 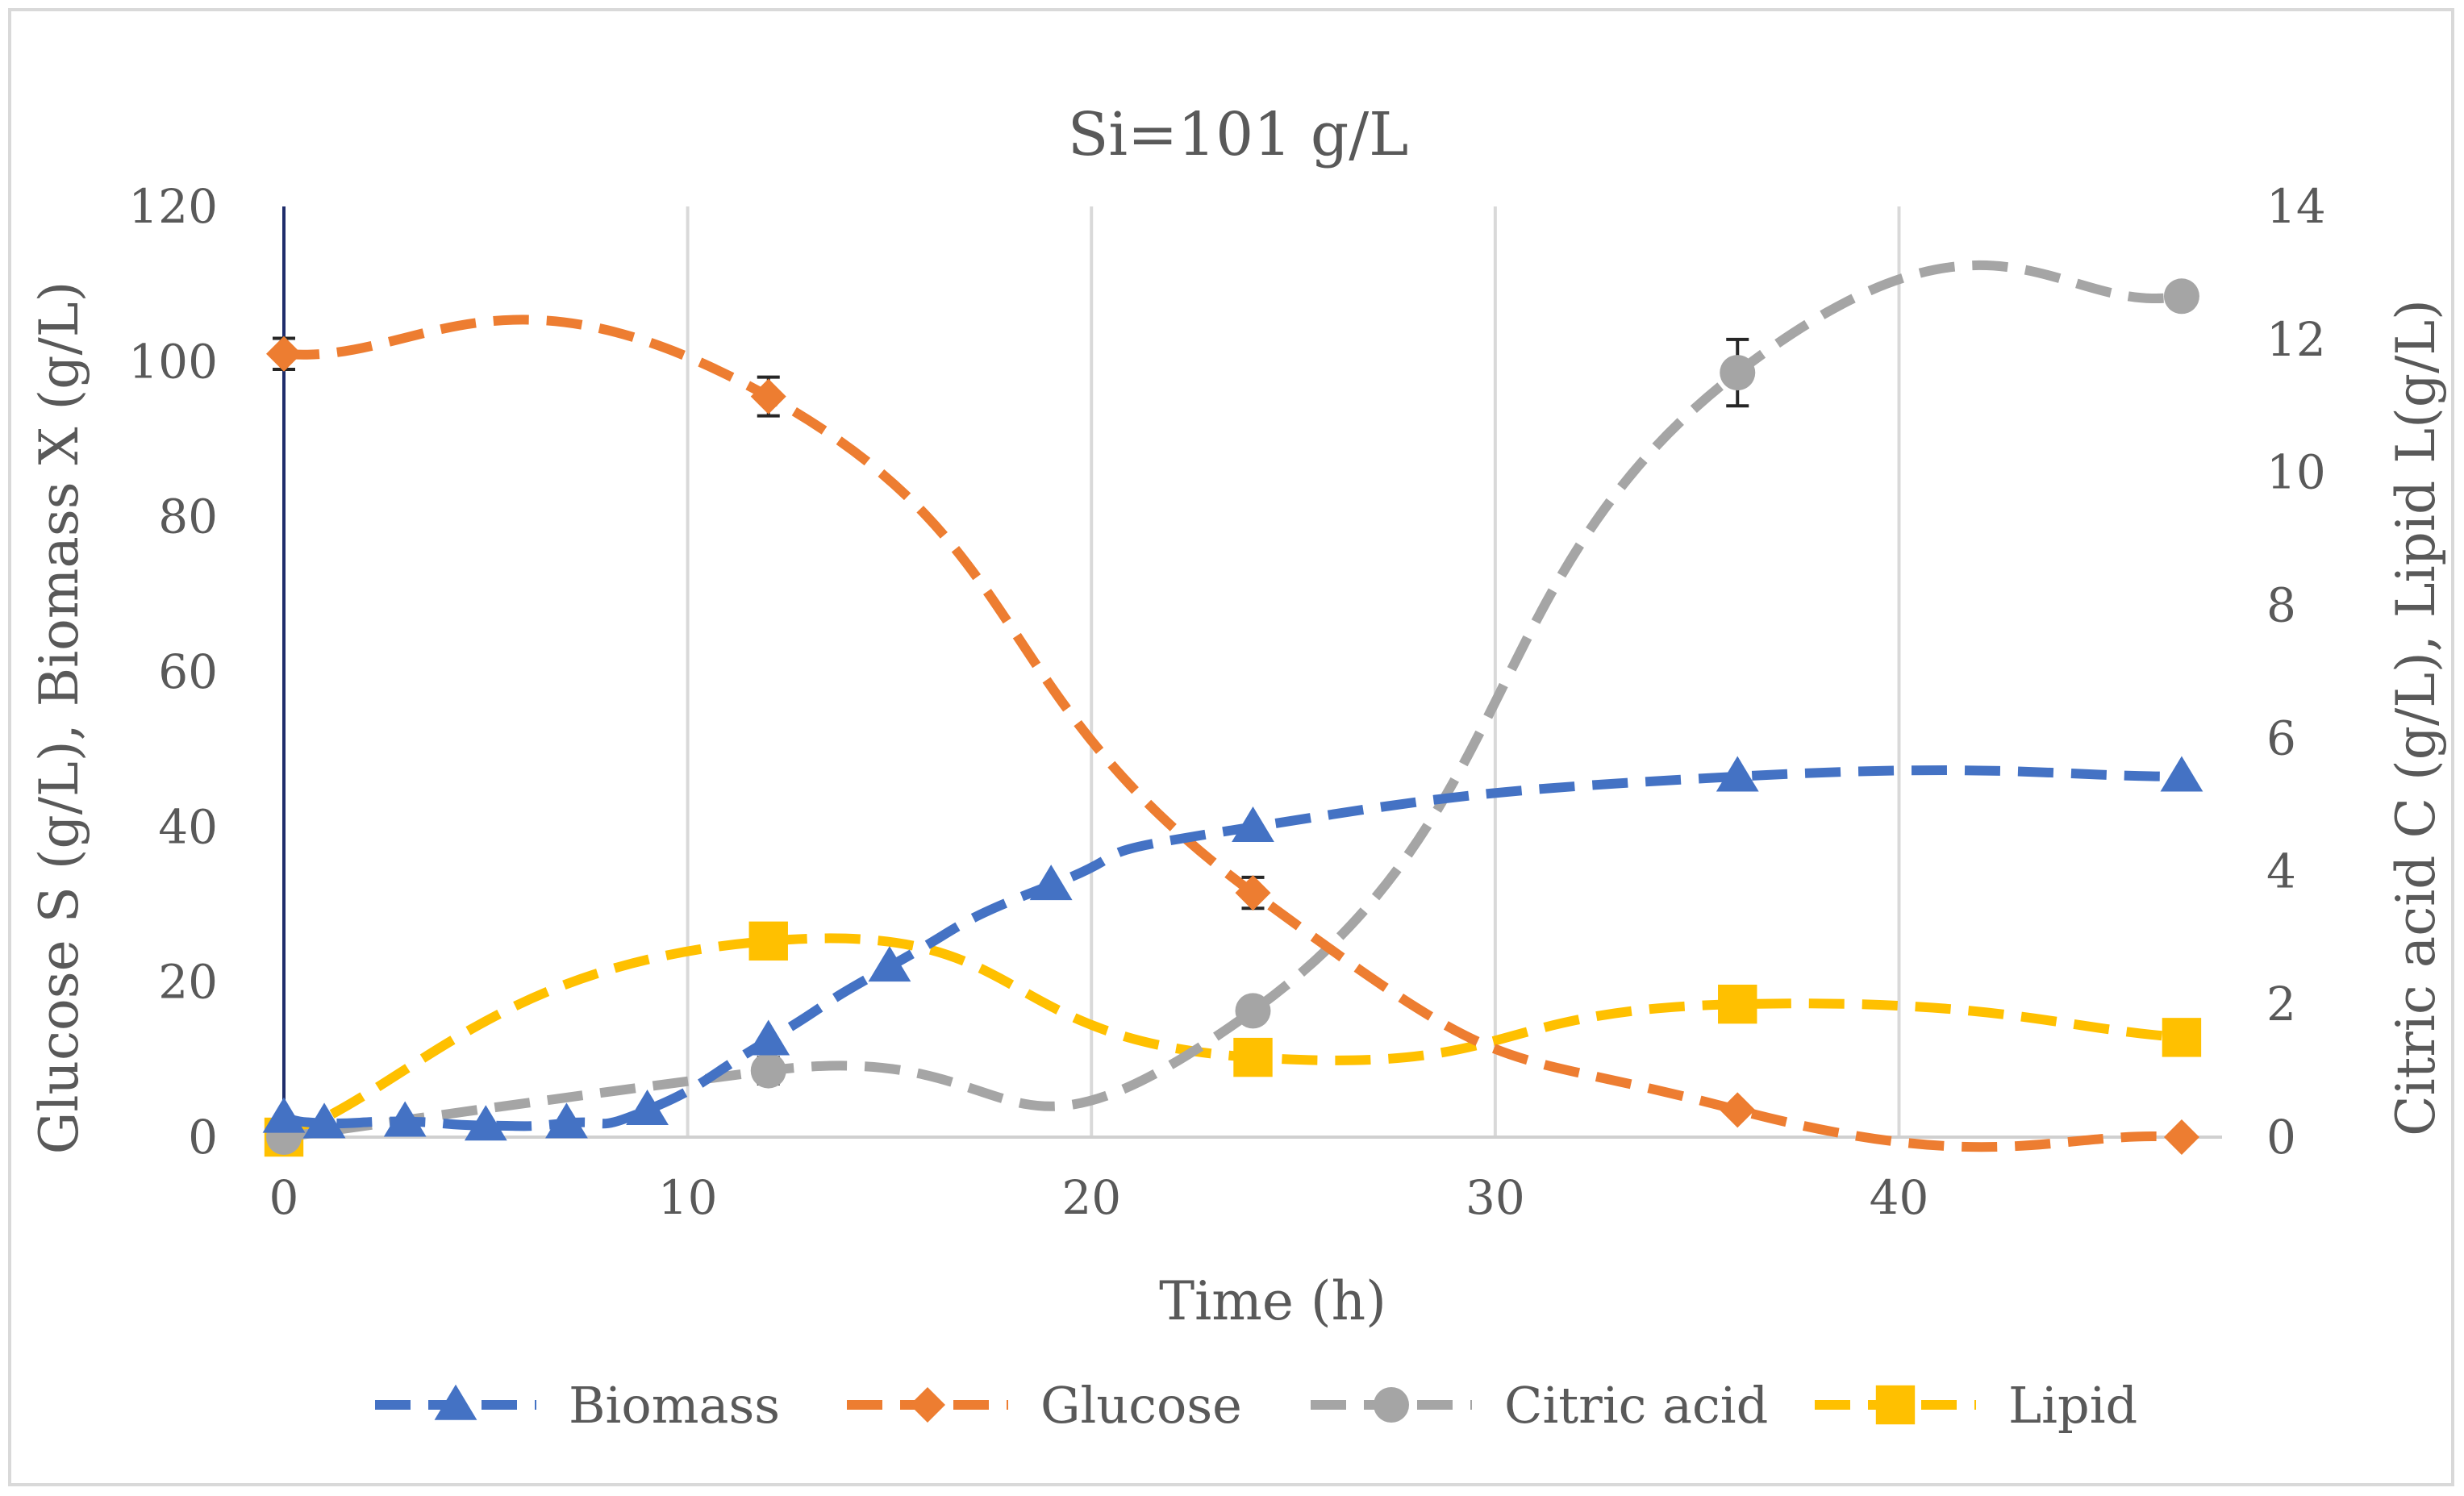 What do you see at coordinates (2296, 206) in the screenshot?
I see `y2-tick-label: 14` at bounding box center [2296, 206].